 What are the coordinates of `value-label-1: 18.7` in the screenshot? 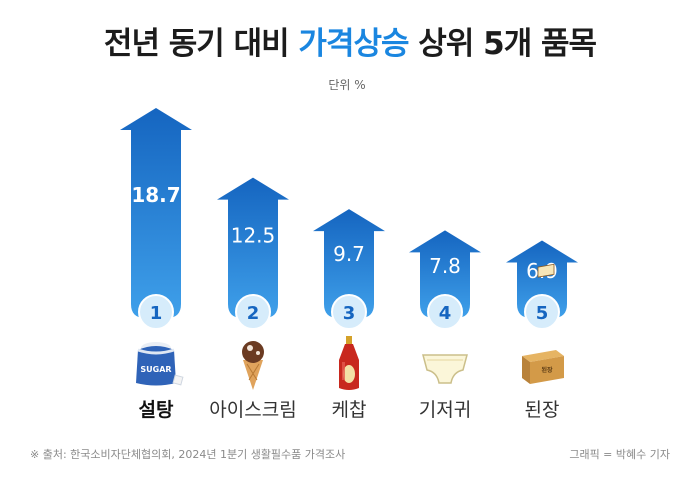 It's located at (155, 195).